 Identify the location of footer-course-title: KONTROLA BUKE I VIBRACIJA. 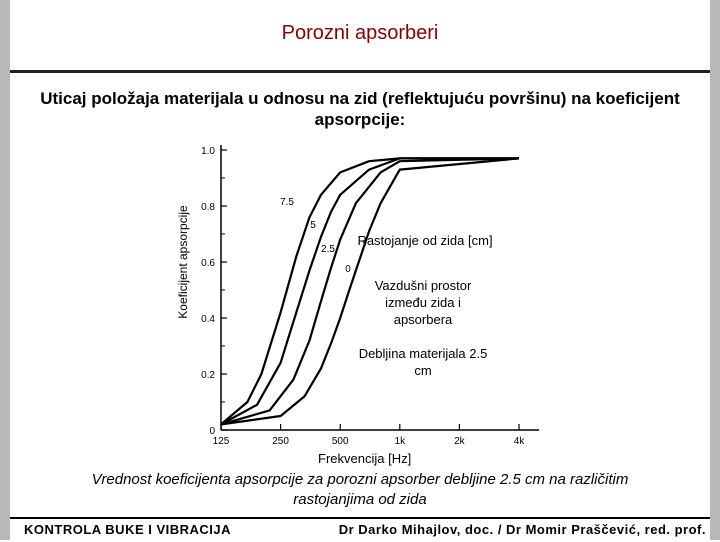
(128, 529).